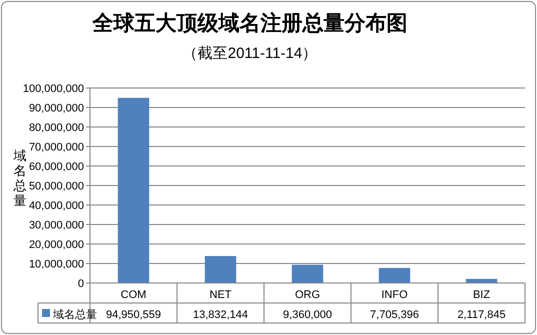 The image size is (537, 335). I want to click on data-label: 94,950,559, so click(134, 315).